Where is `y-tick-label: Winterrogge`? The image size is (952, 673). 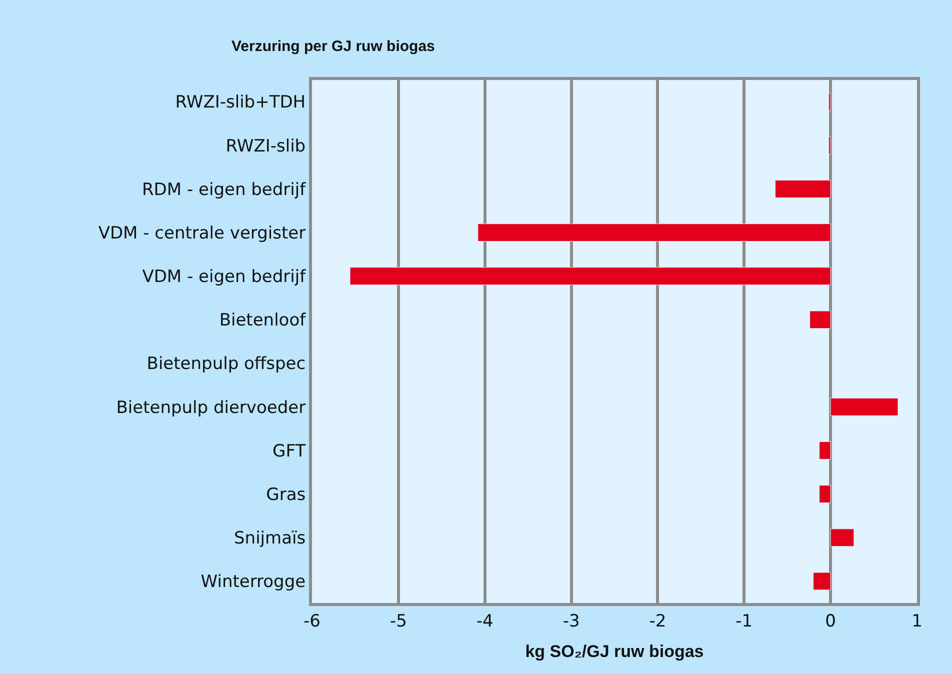
y-tick-label: Winterrogge is located at coordinates (253, 582).